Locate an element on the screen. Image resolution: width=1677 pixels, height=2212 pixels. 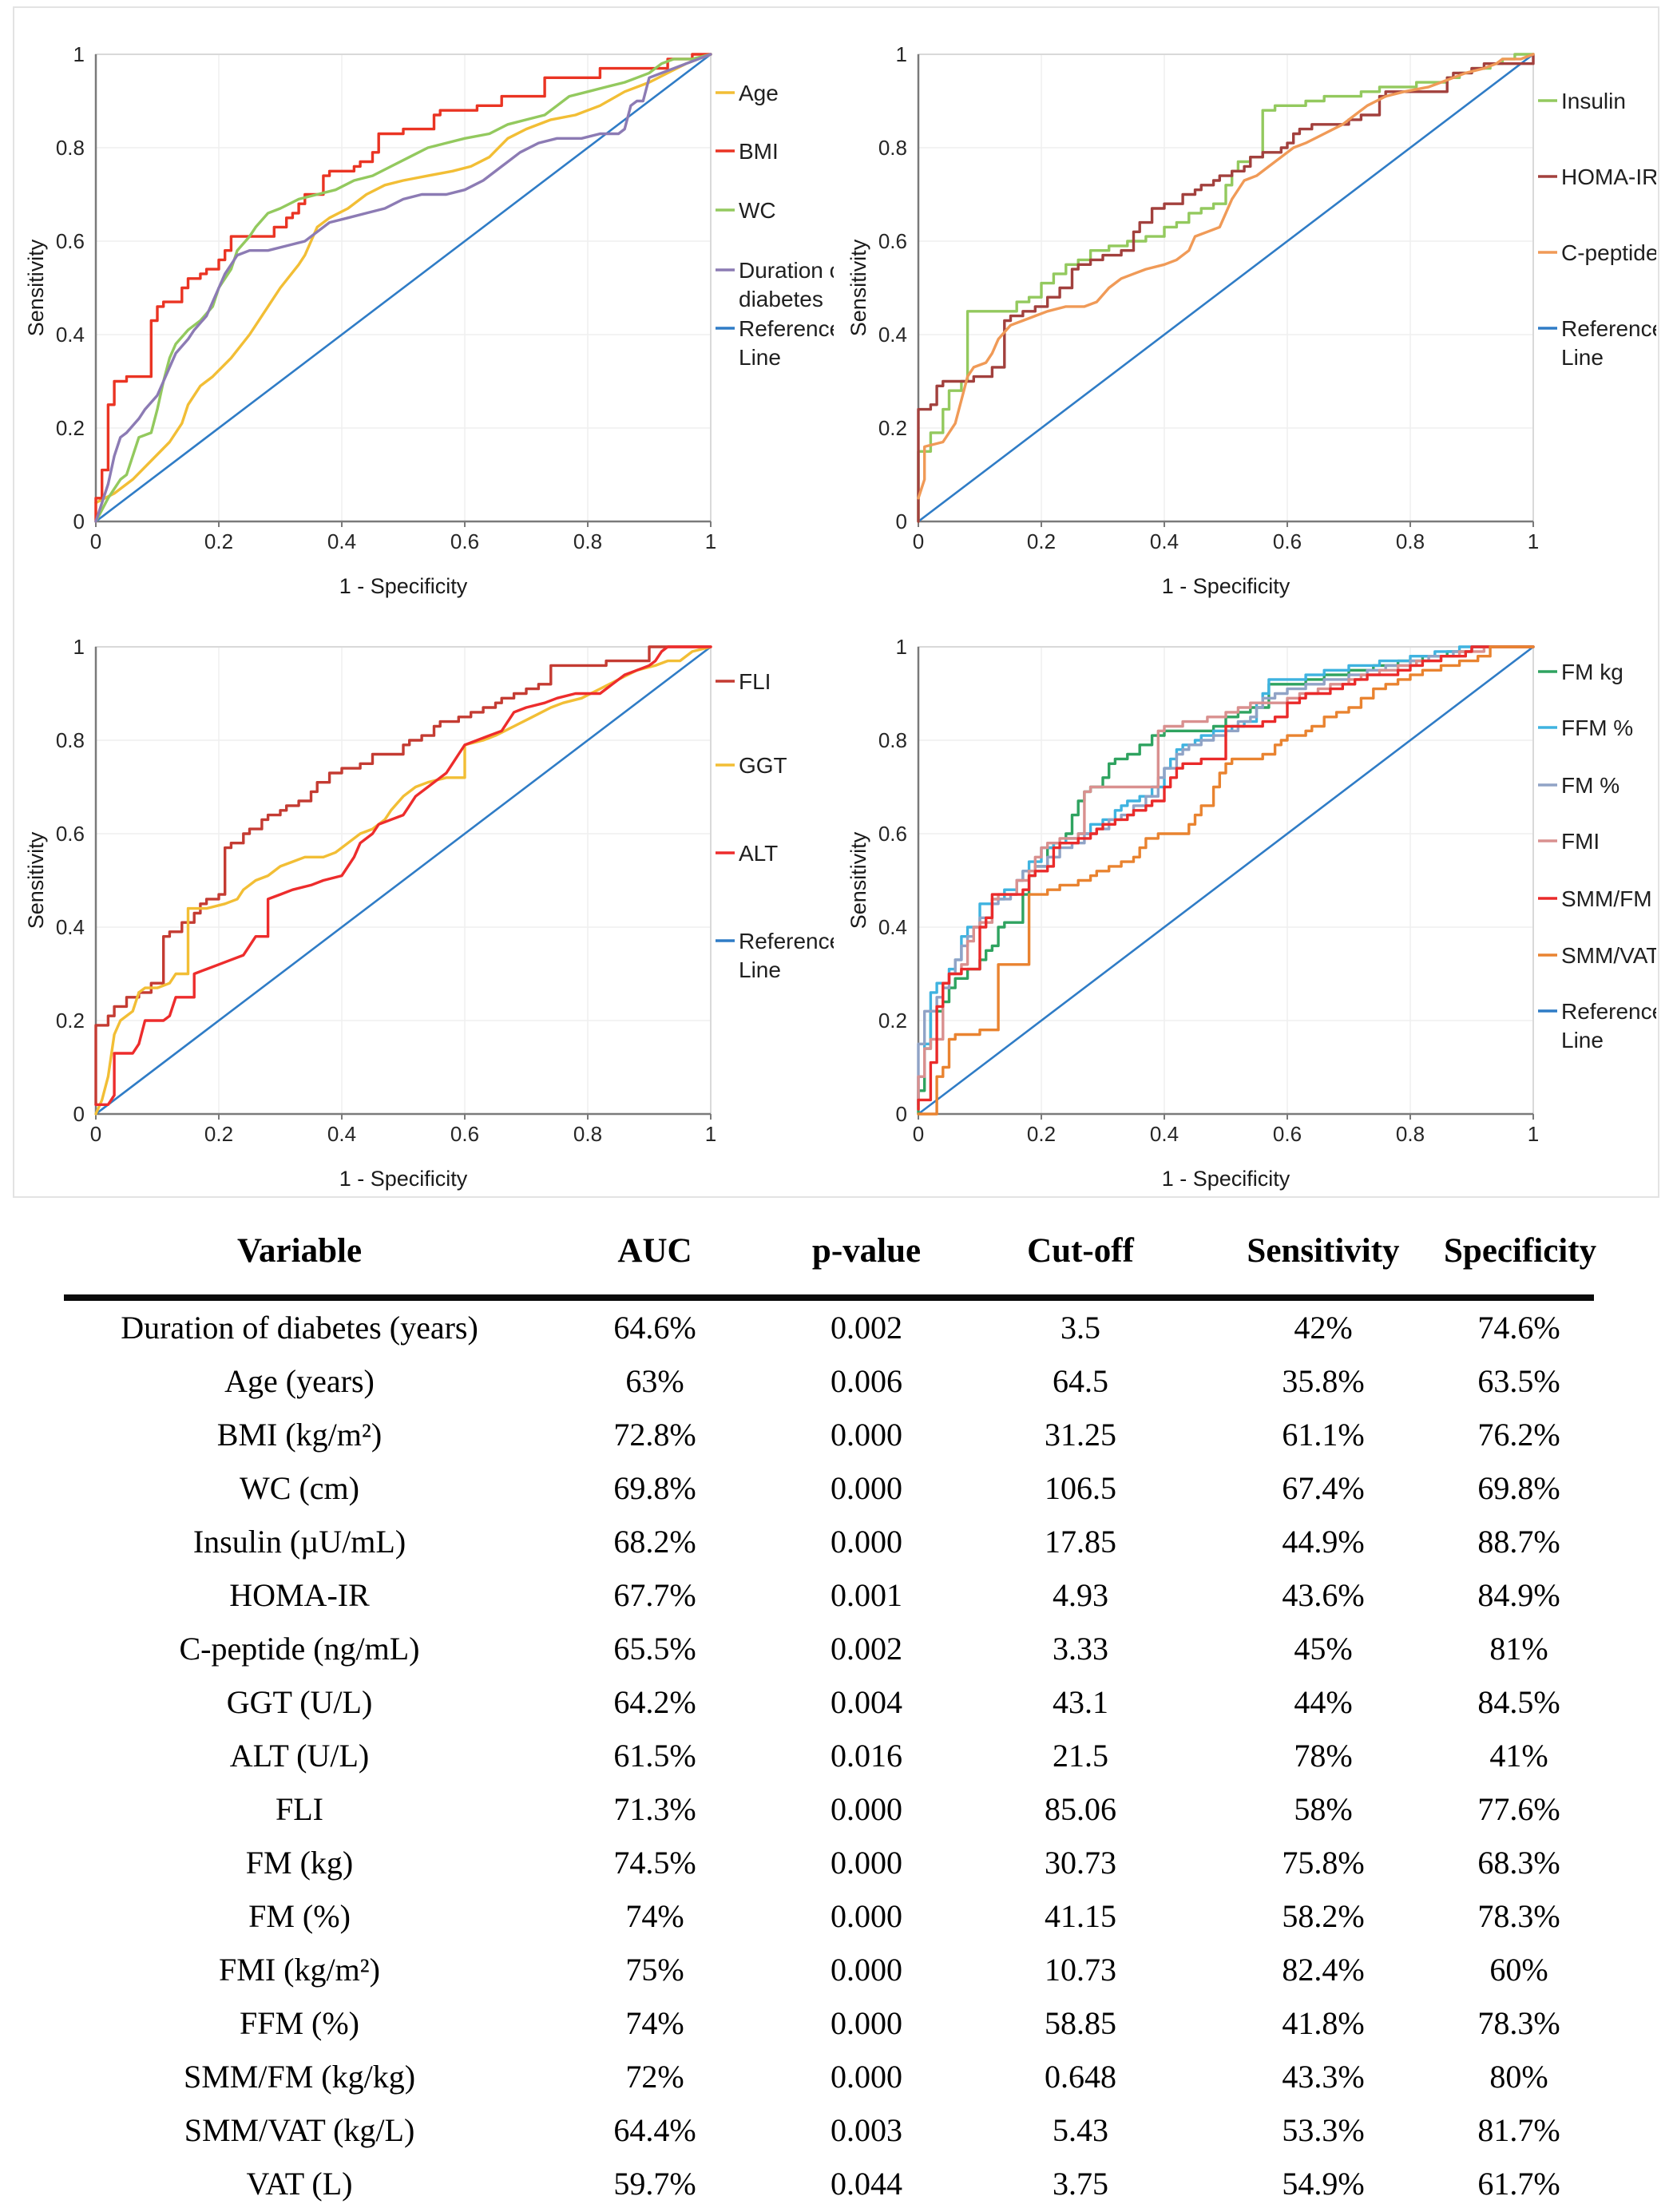
value-cell: 58% is located at coordinates (1323, 1809).